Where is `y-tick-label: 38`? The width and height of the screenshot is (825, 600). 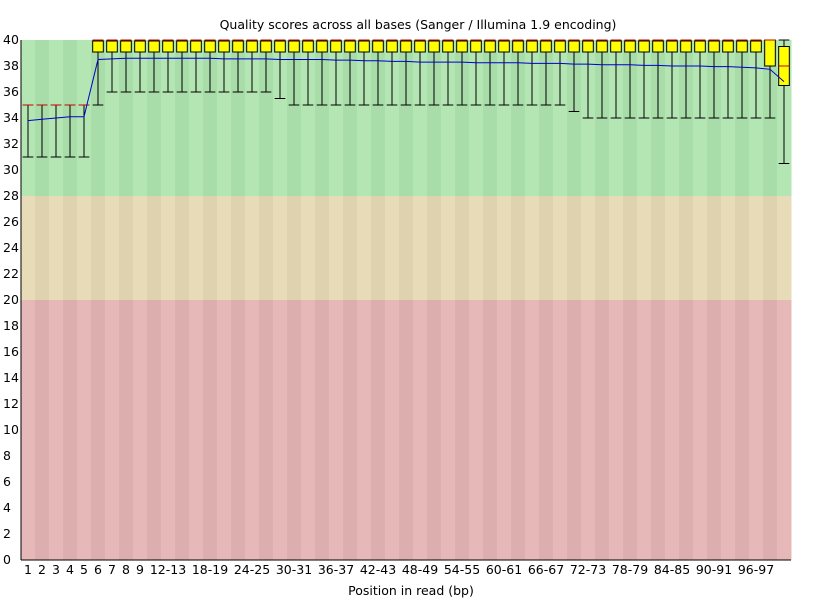
y-tick-label: 38 is located at coordinates (11, 65).